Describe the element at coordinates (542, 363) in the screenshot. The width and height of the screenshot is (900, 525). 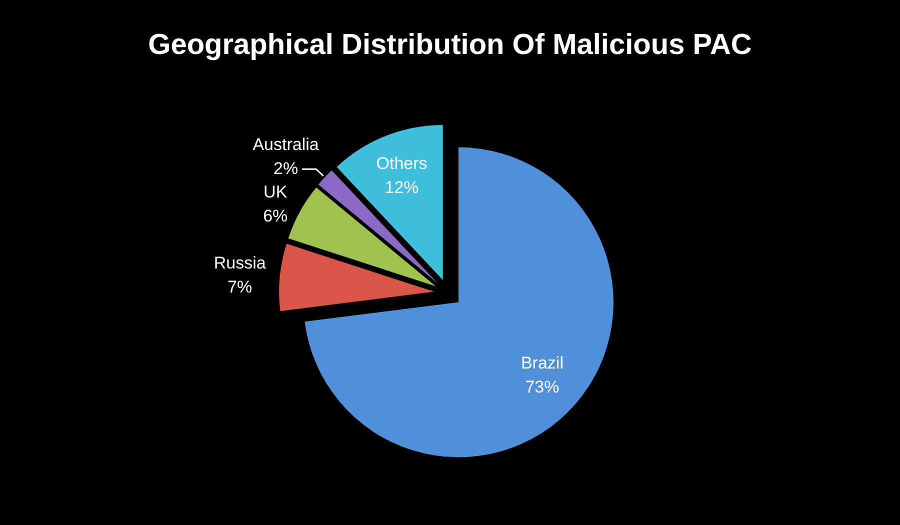
I see `slice-label: Brazil` at that location.